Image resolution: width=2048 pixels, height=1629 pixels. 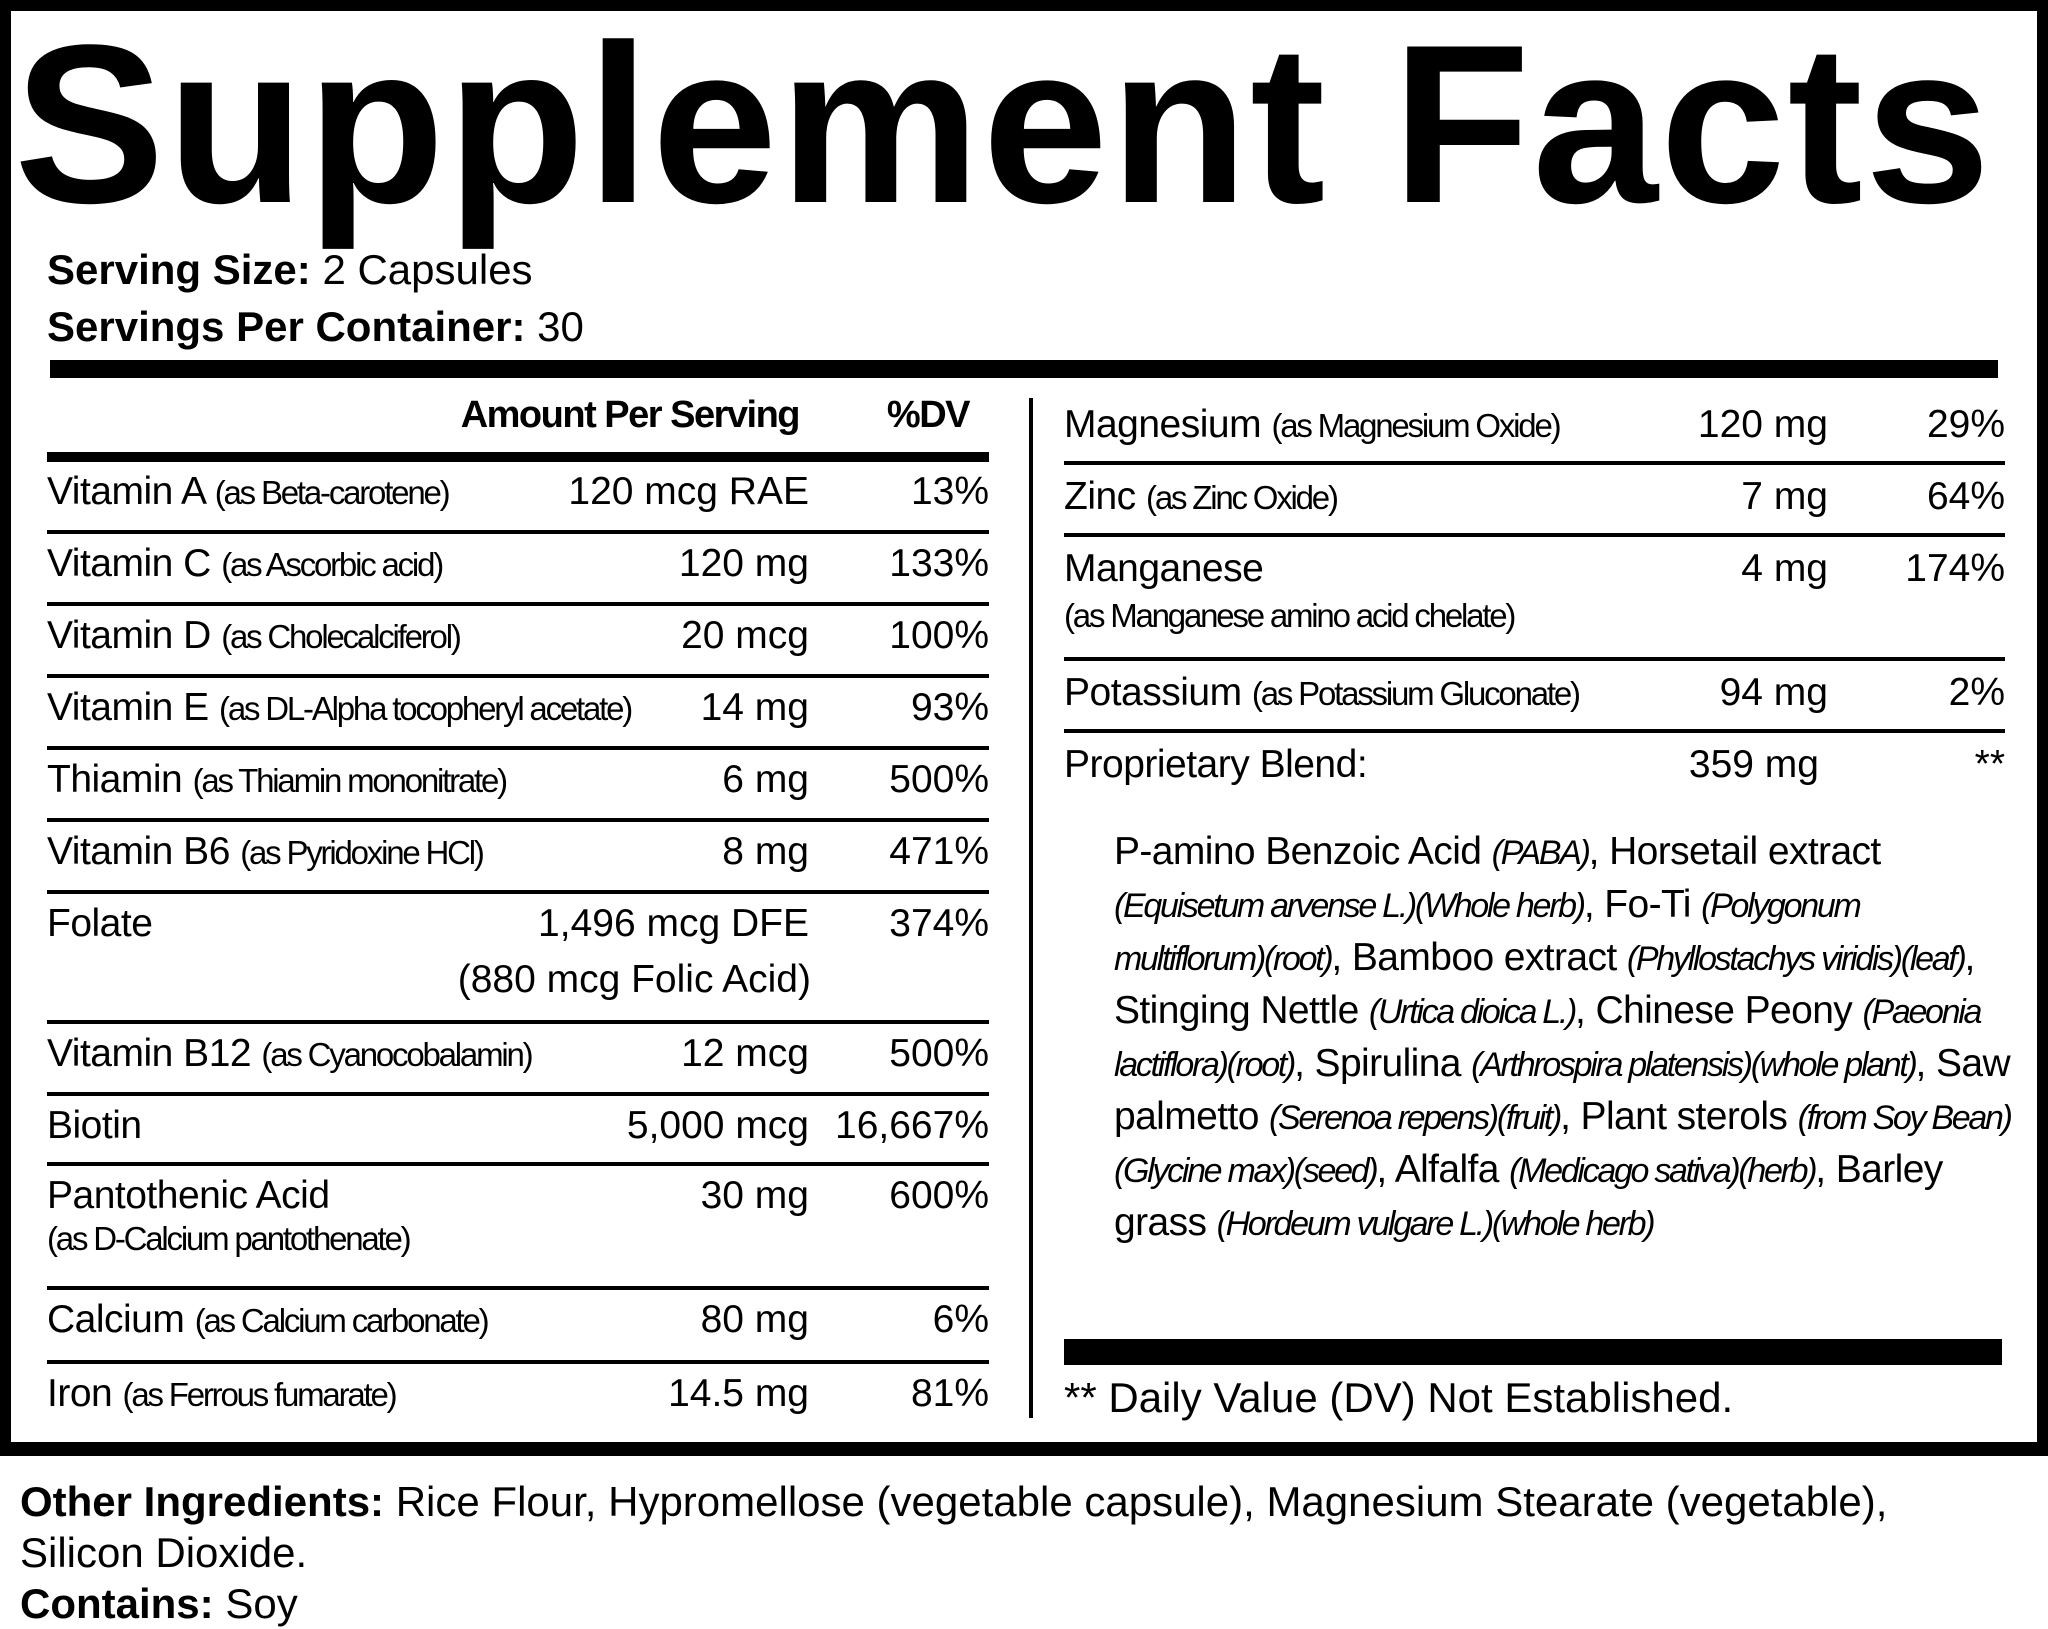 What do you see at coordinates (1563, 1144) in the screenshot?
I see `blend-ingredient-botanical: (from Soy Bean)(Glycine max)(seed)` at bounding box center [1563, 1144].